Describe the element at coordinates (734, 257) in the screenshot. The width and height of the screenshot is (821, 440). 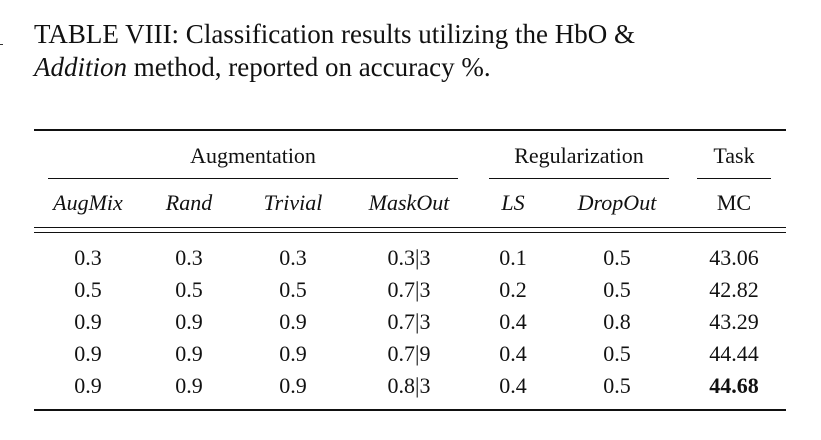
I see `cell-mc: 43.06` at that location.